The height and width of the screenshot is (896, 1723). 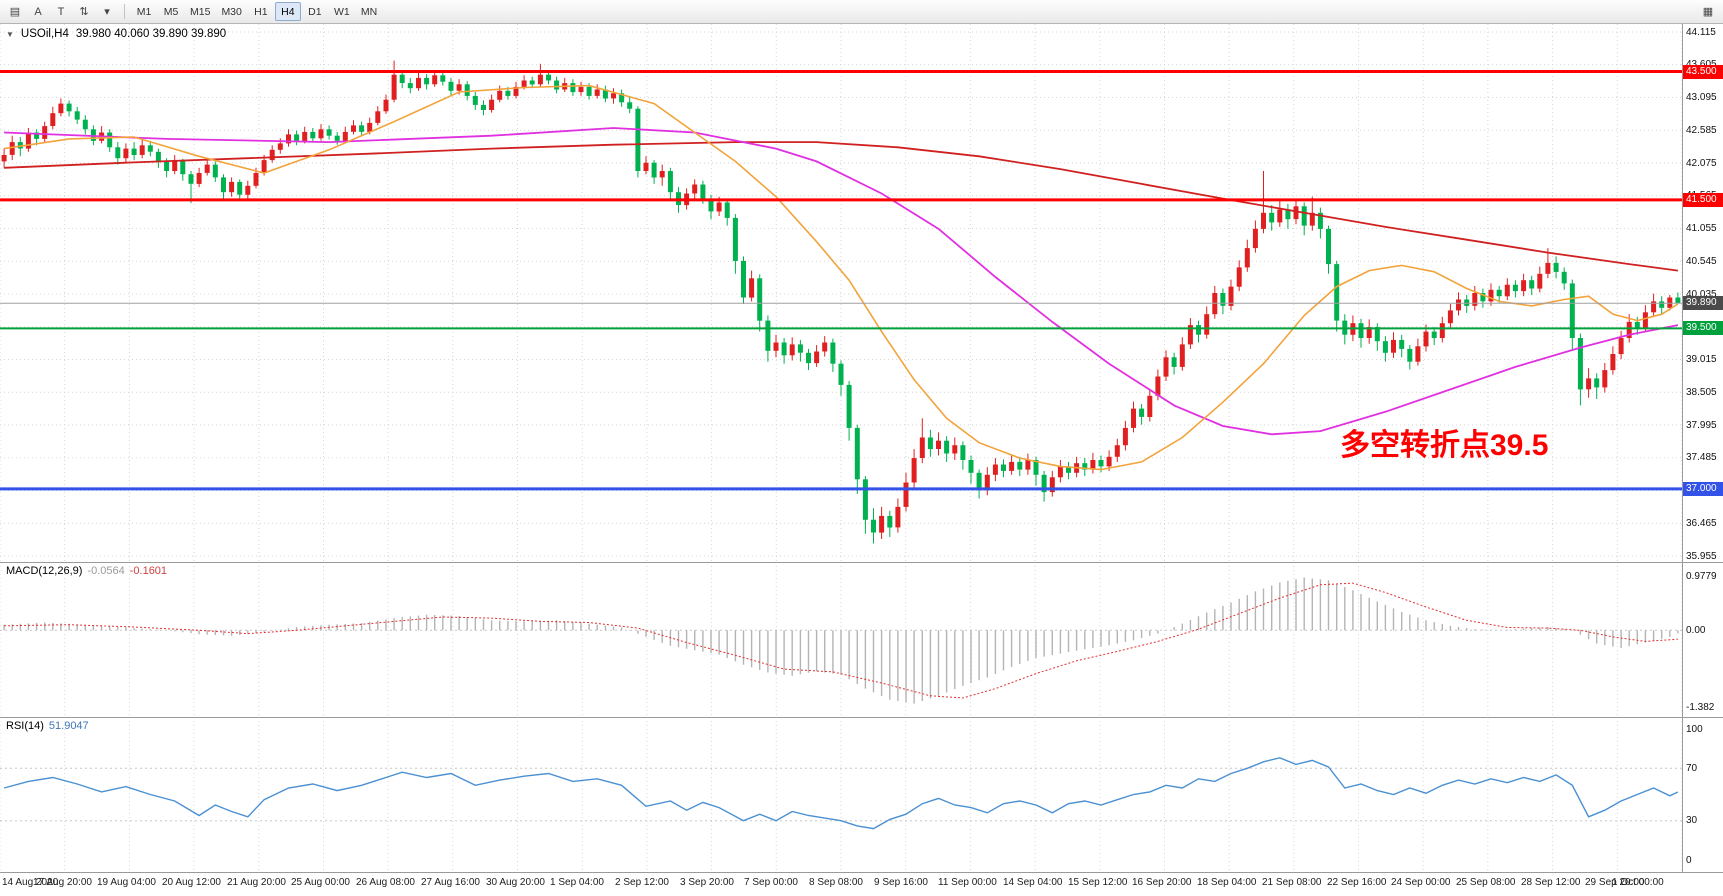 I want to click on time-axis-label: 18 Sep 04:00, so click(x=1227, y=882).